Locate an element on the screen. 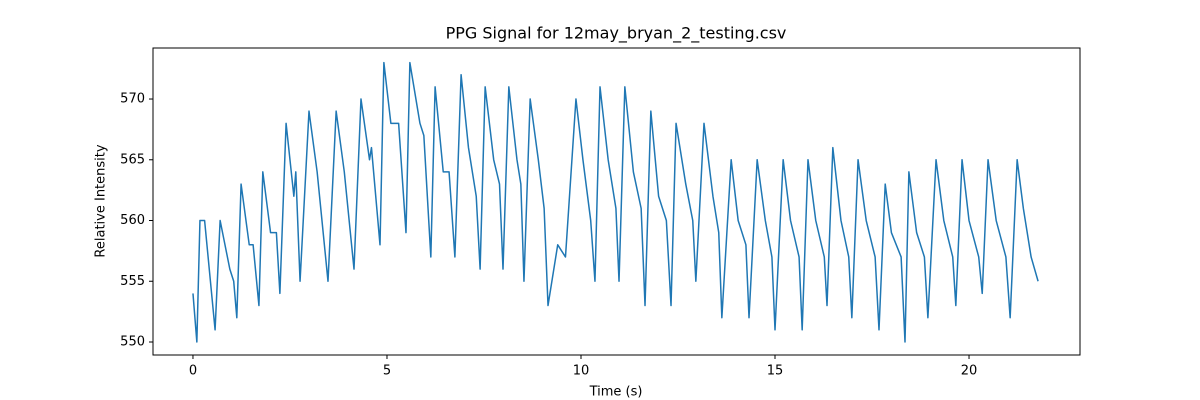  x-tick-label: 0 is located at coordinates (193, 371).